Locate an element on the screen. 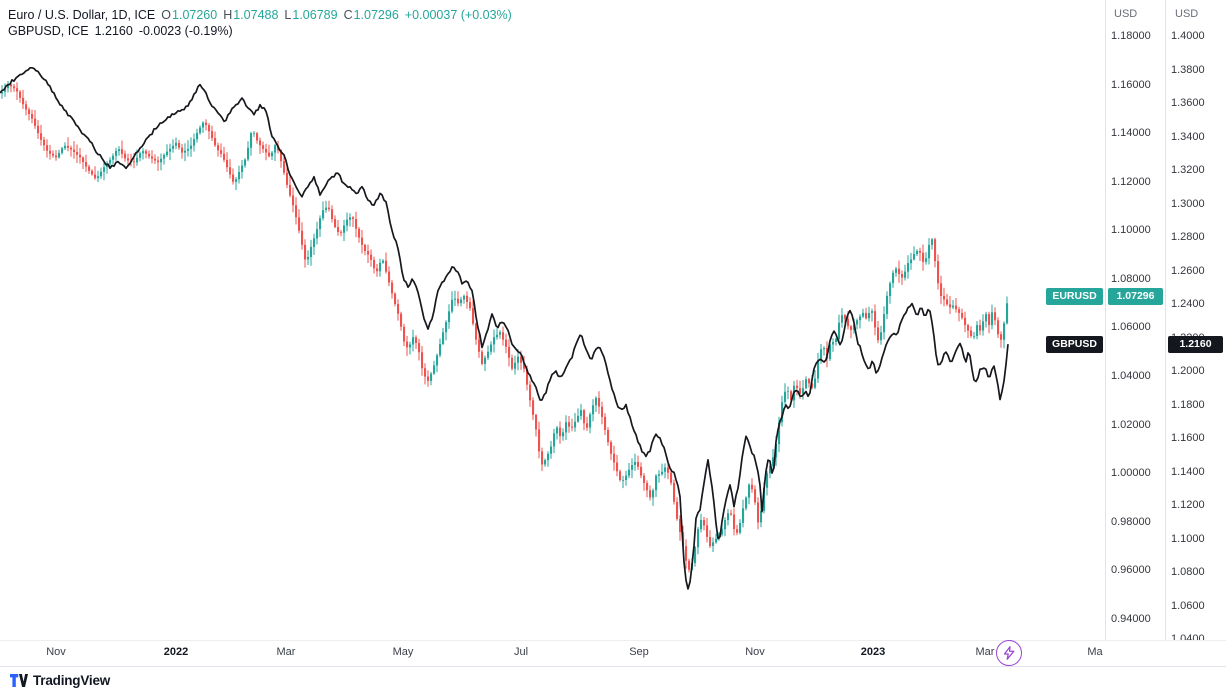 The height and width of the screenshot is (694, 1226). time-axis-label: May is located at coordinates (403, 652).